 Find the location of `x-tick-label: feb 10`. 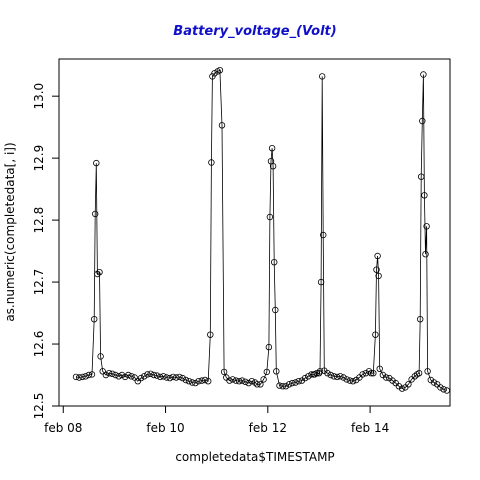

x-tick-label: feb 10 is located at coordinates (165, 428).